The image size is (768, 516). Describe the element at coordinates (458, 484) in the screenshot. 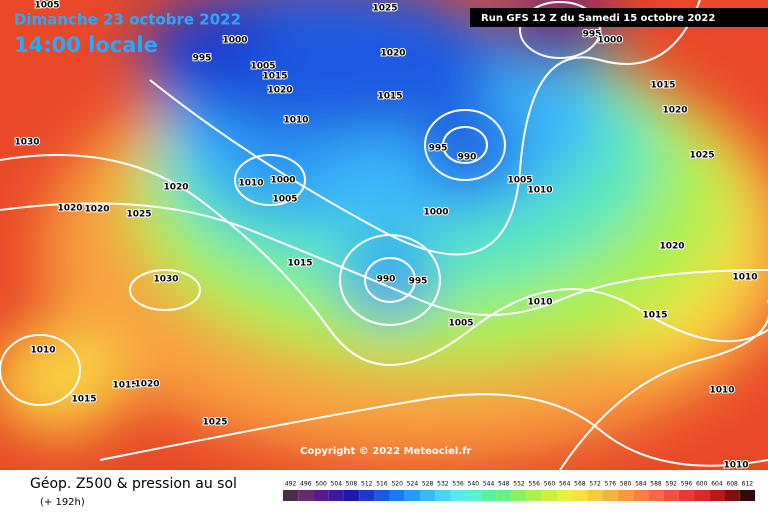

I see `scale-label: 536` at that location.